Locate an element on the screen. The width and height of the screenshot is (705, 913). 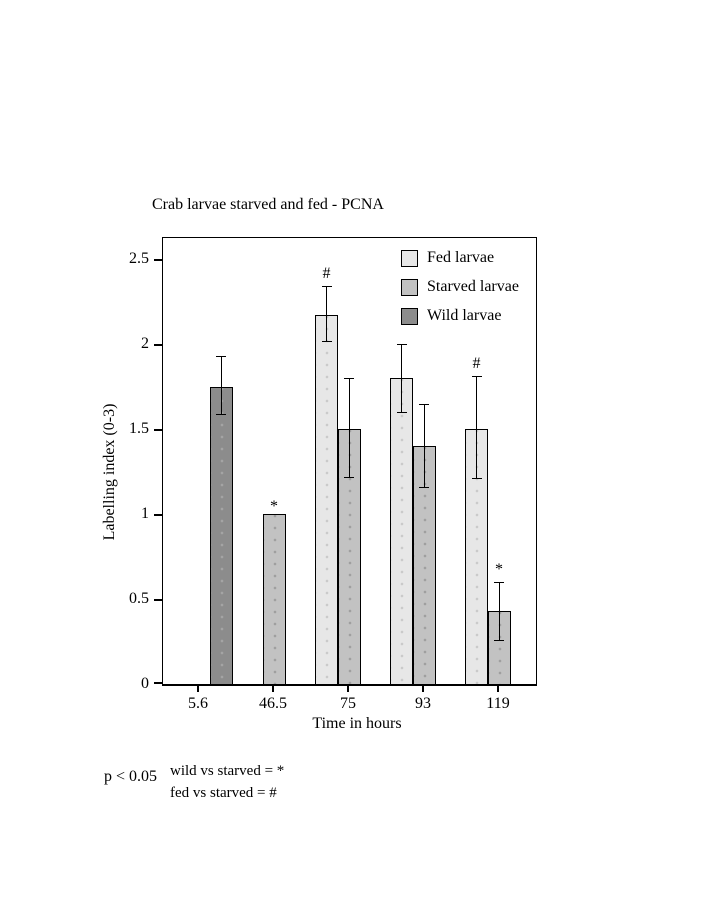
y-tick-label-0: 0 is located at coordinates (145, 683).